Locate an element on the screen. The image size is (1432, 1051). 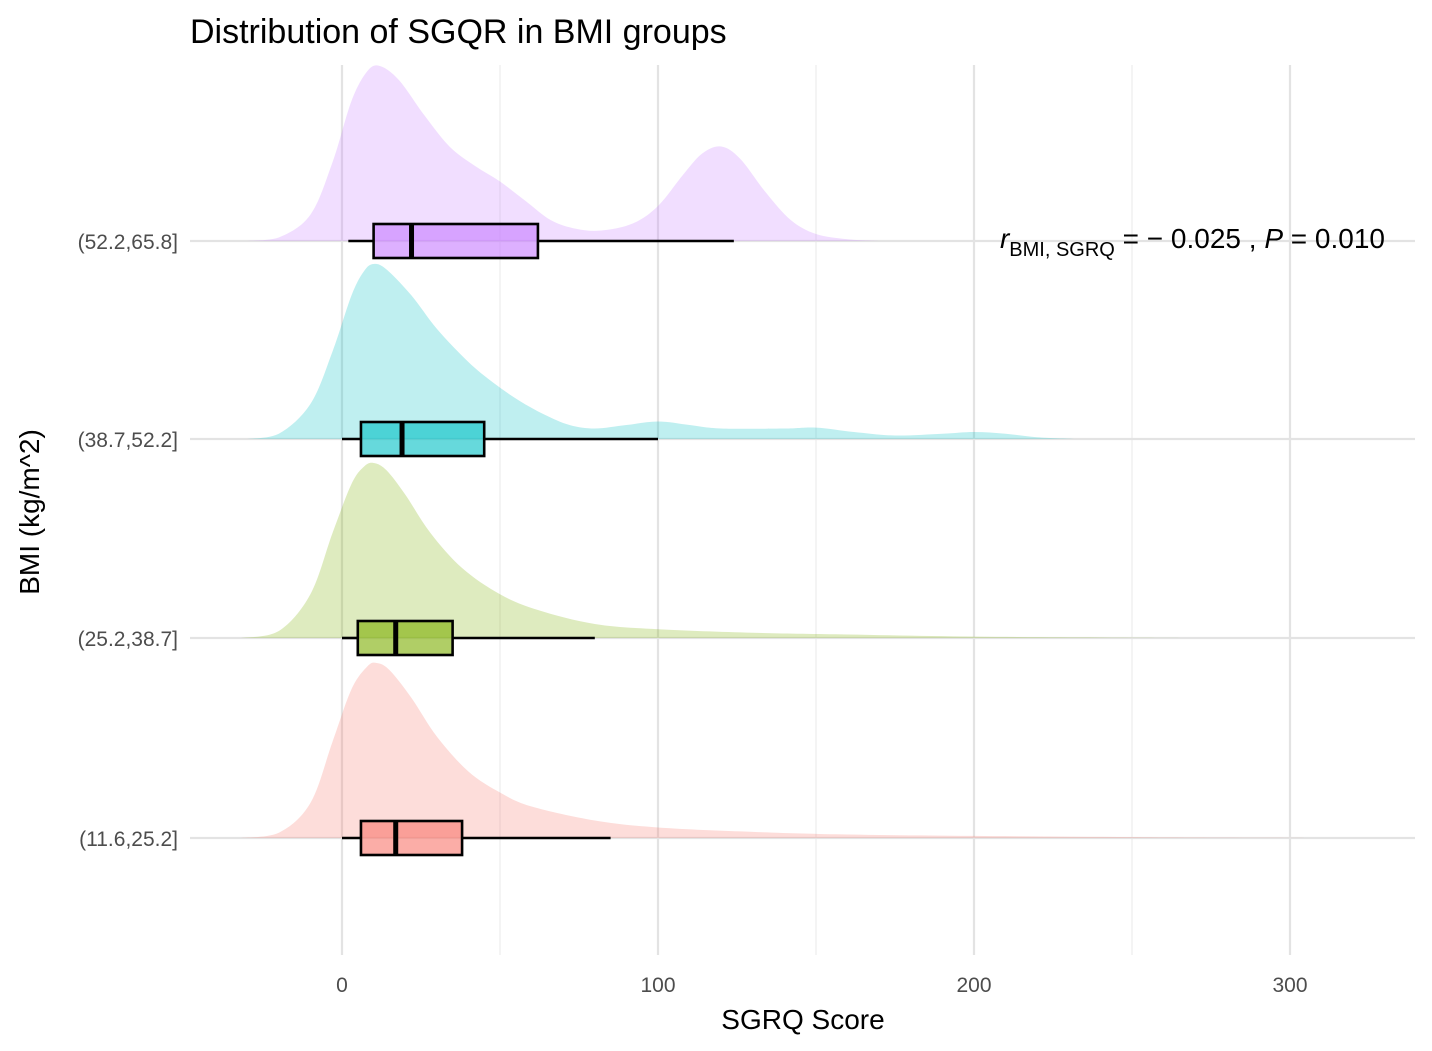
correlation-annotation: rBMI, SGRQ = − 0.025 , P = 0.010 is located at coordinates (1192, 242).